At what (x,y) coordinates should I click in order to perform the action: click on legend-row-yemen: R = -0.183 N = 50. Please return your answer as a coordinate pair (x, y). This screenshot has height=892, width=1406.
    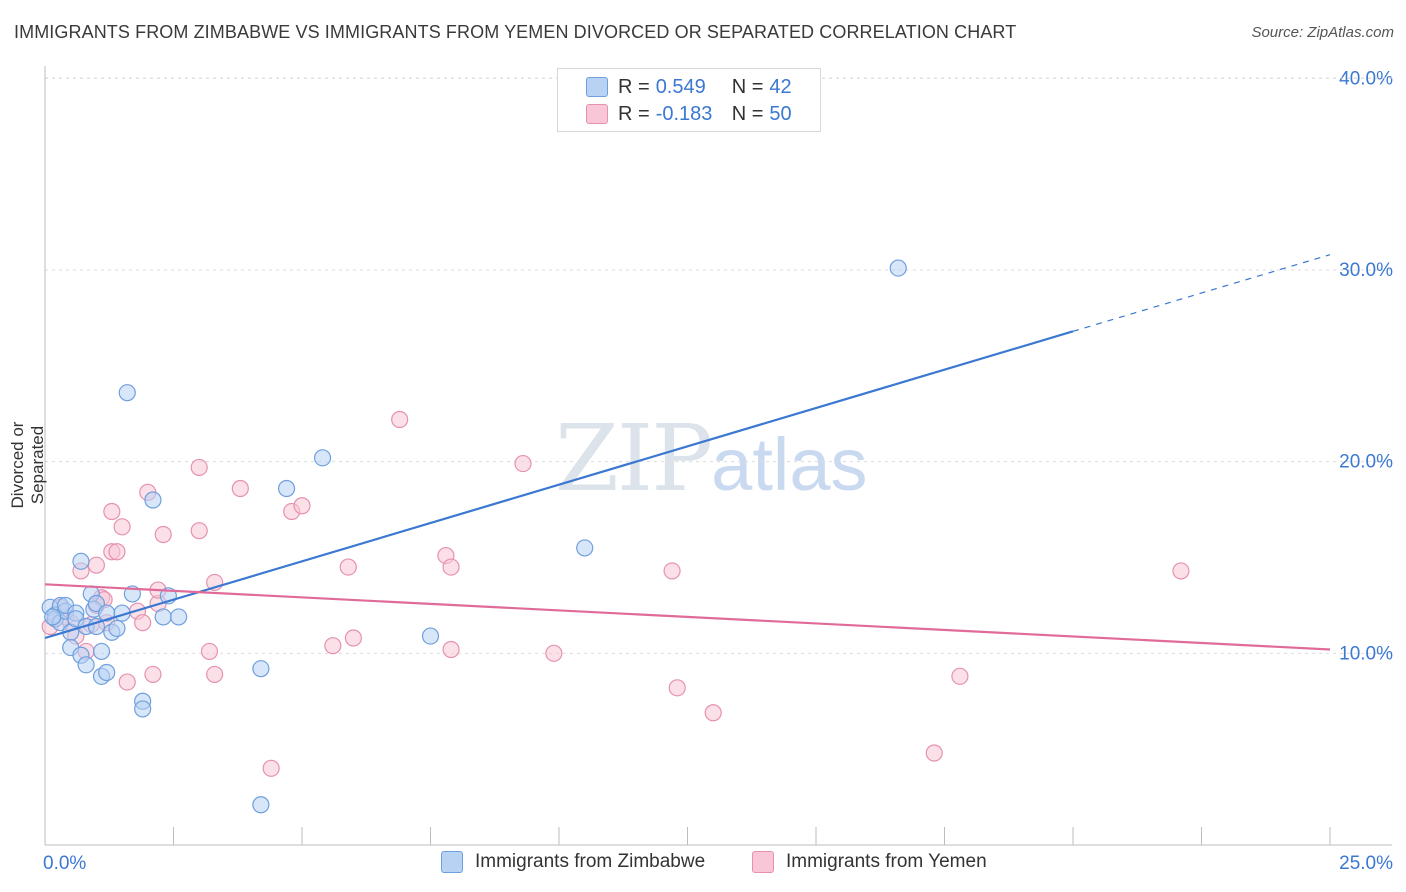
    Looking at the image, I should click on (689, 114).